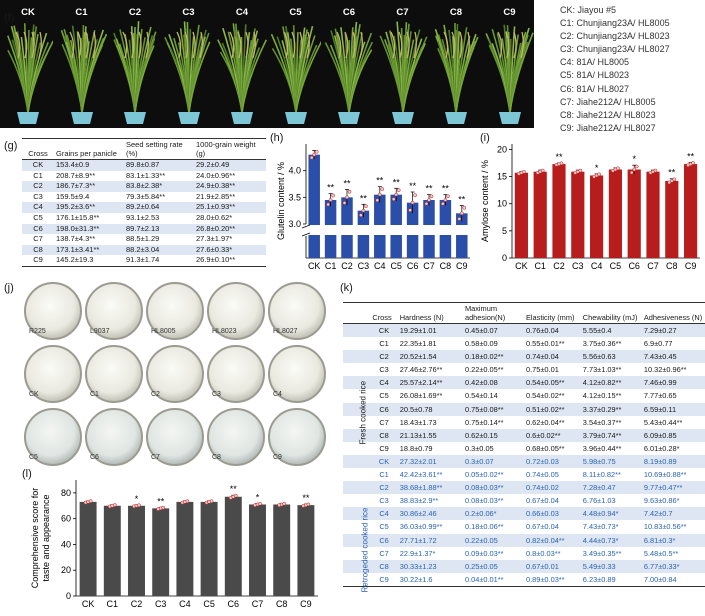 The height and width of the screenshot is (616, 705). What do you see at coordinates (493, 313) in the screenshot?
I see `column-header: Maximum adhesion(N)` at bounding box center [493, 313].